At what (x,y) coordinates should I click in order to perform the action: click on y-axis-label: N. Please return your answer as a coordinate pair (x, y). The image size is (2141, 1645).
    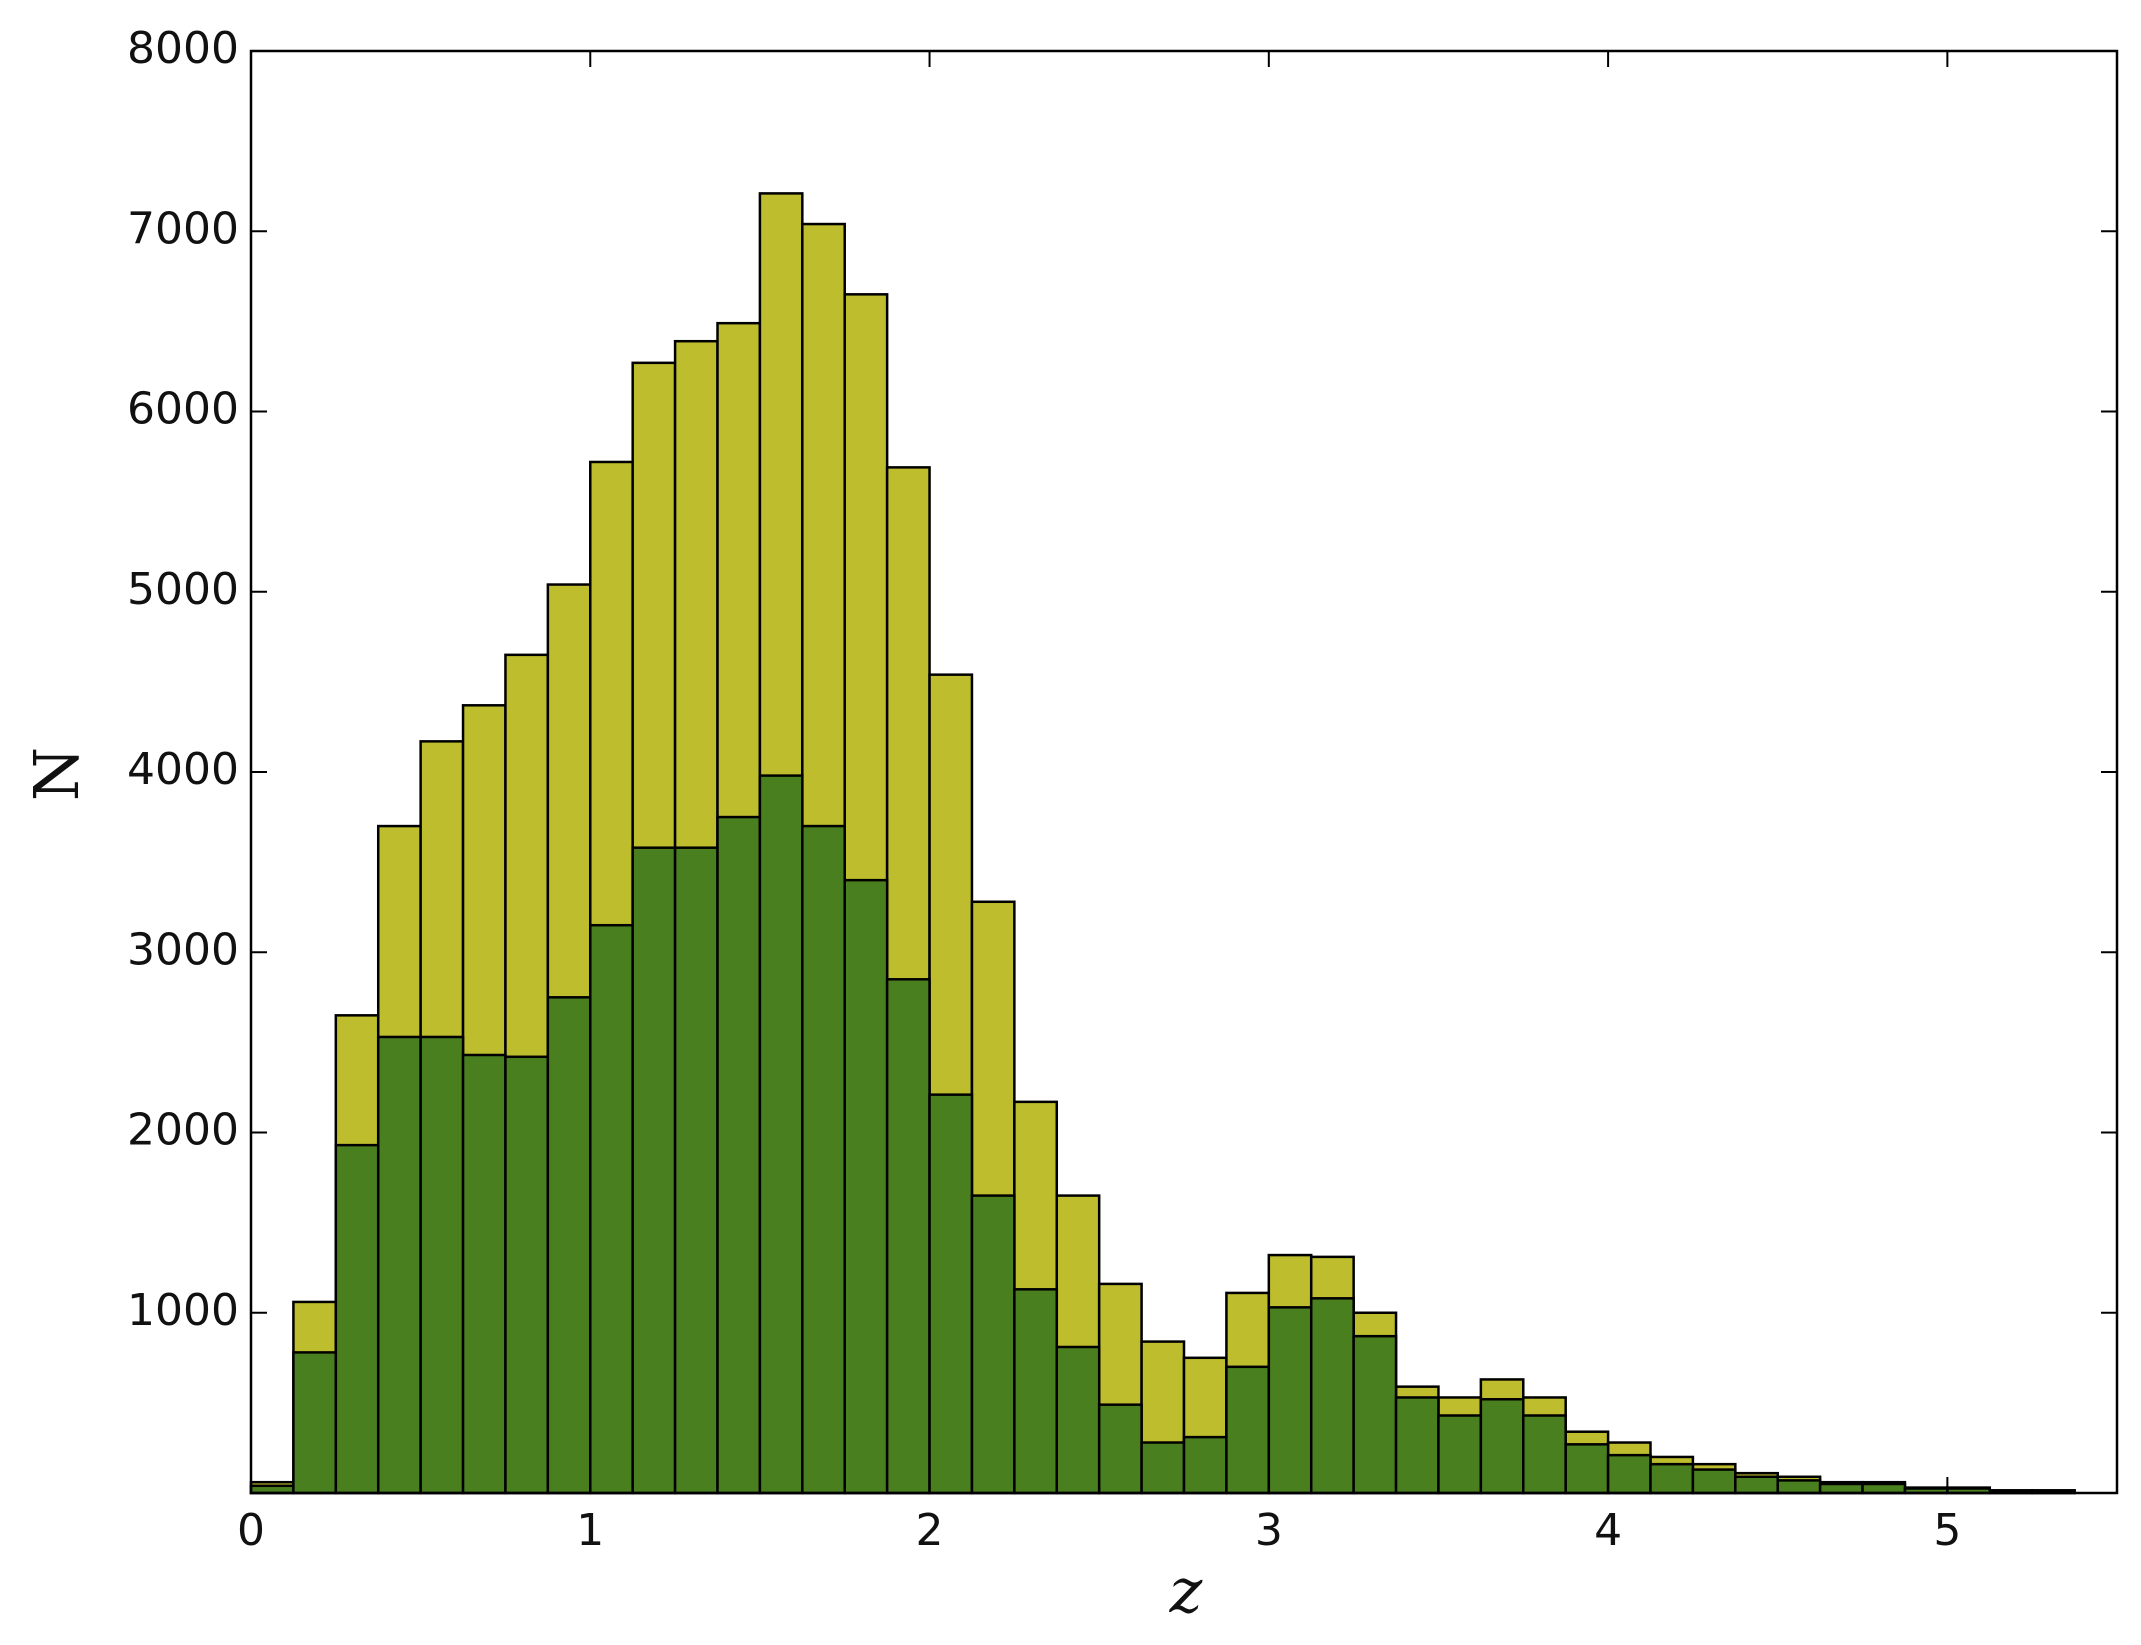
    Looking at the image, I should click on (56, 774).